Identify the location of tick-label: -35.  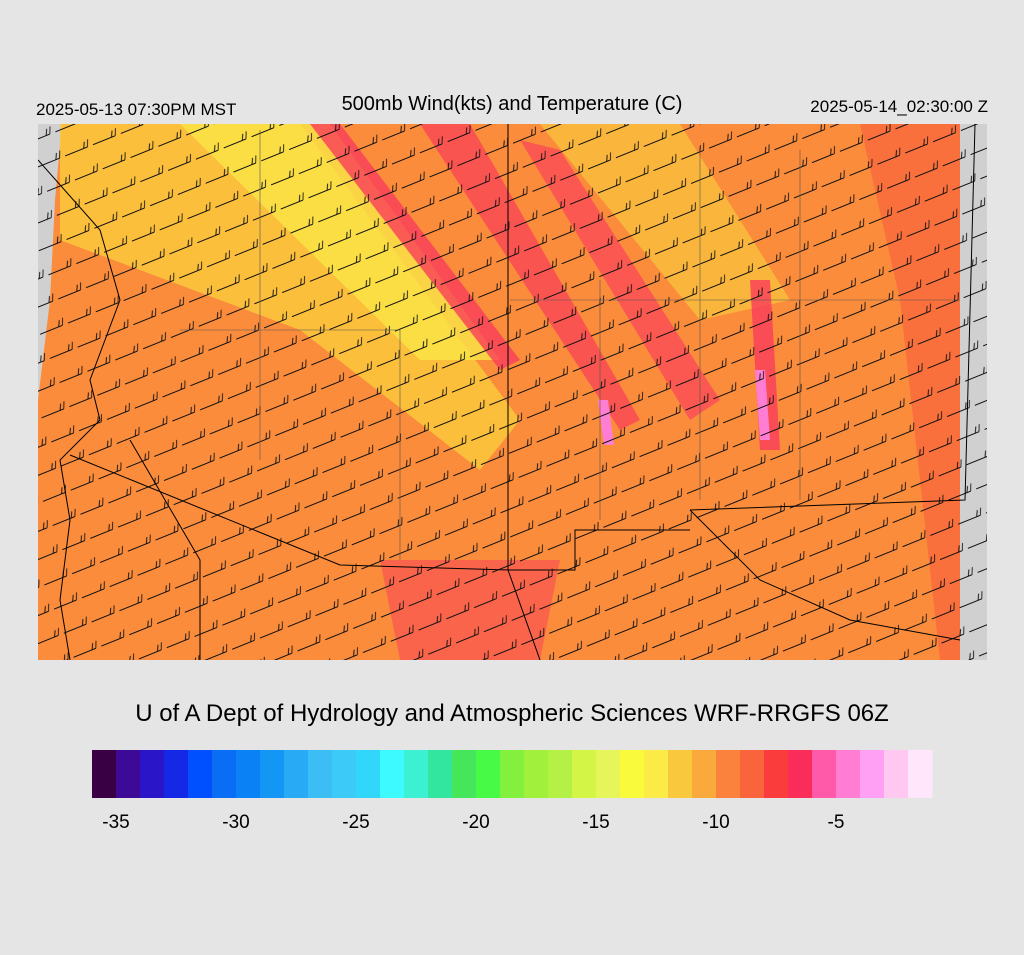
(115, 822).